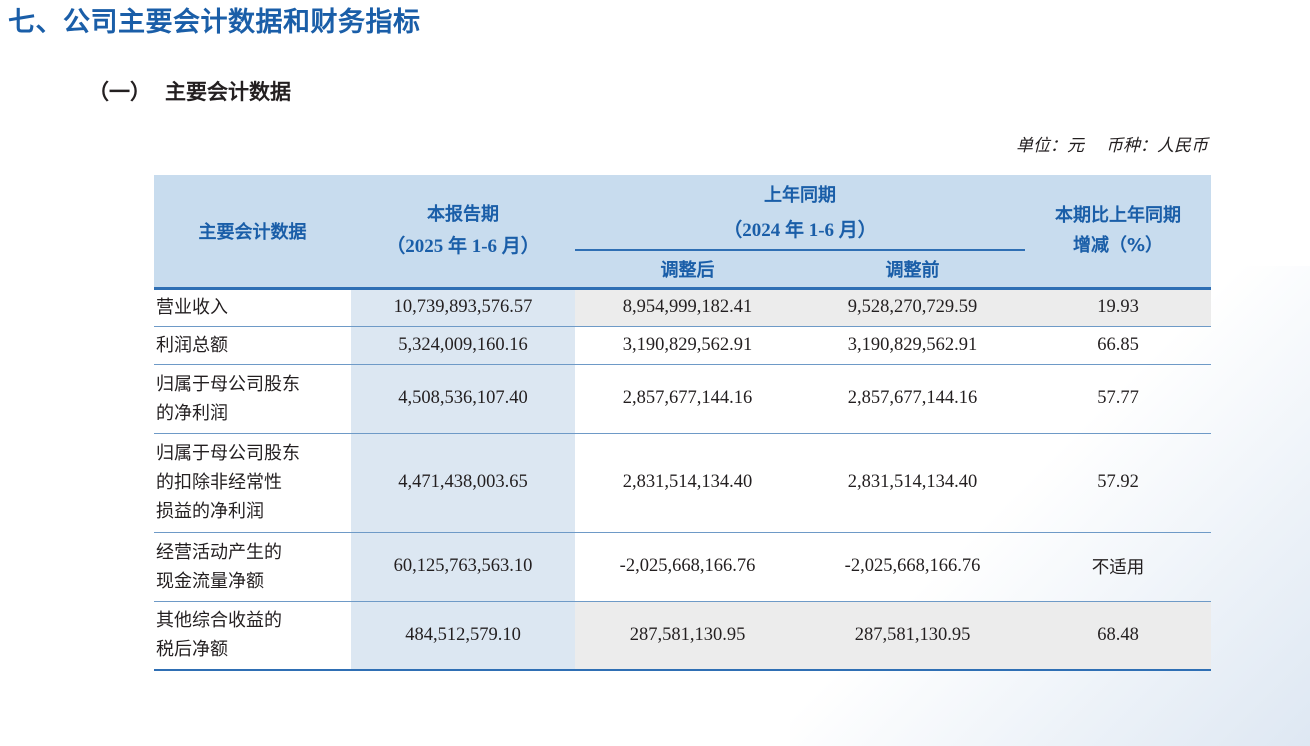 The width and height of the screenshot is (1310, 746). I want to click on row-label: 利润总额, so click(252, 345).